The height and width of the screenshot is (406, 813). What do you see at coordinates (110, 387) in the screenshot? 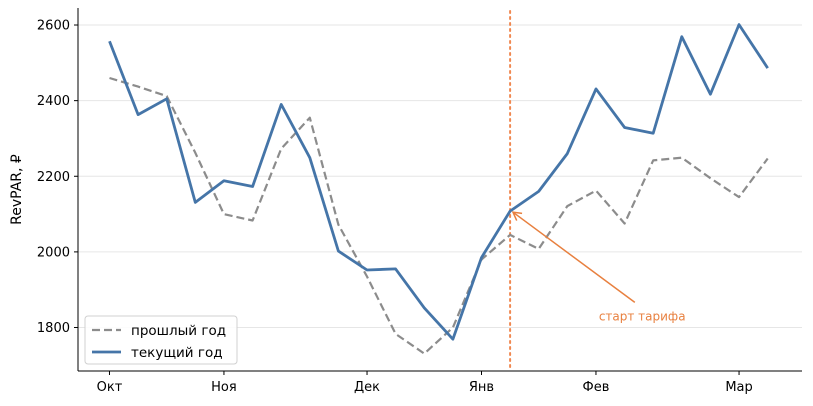
I see `x-tick-label-0: Окт` at bounding box center [110, 387].